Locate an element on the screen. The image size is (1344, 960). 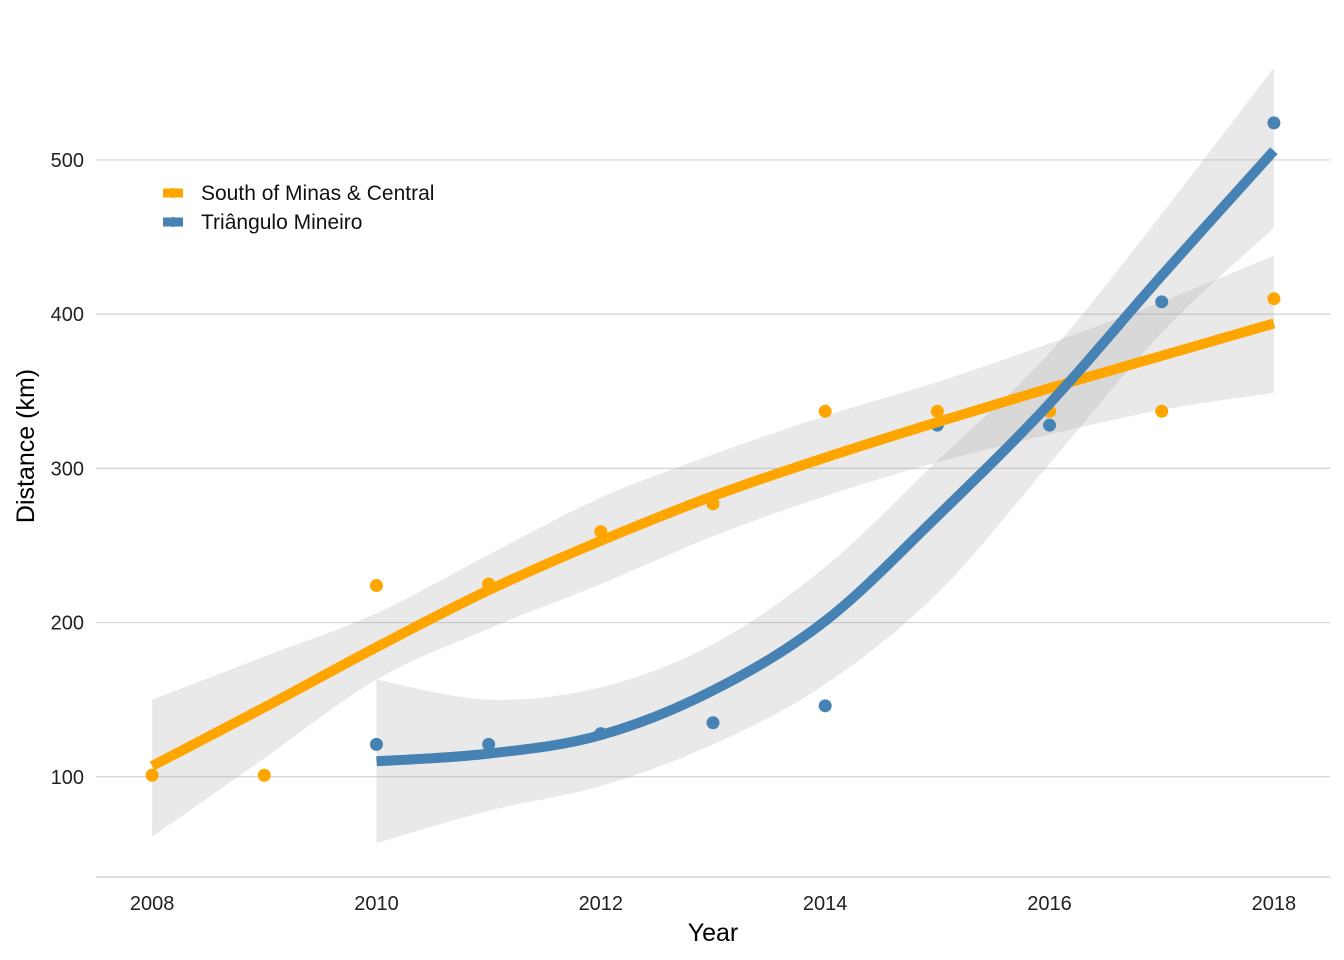
y-tick-label: 200 is located at coordinates (67, 624).